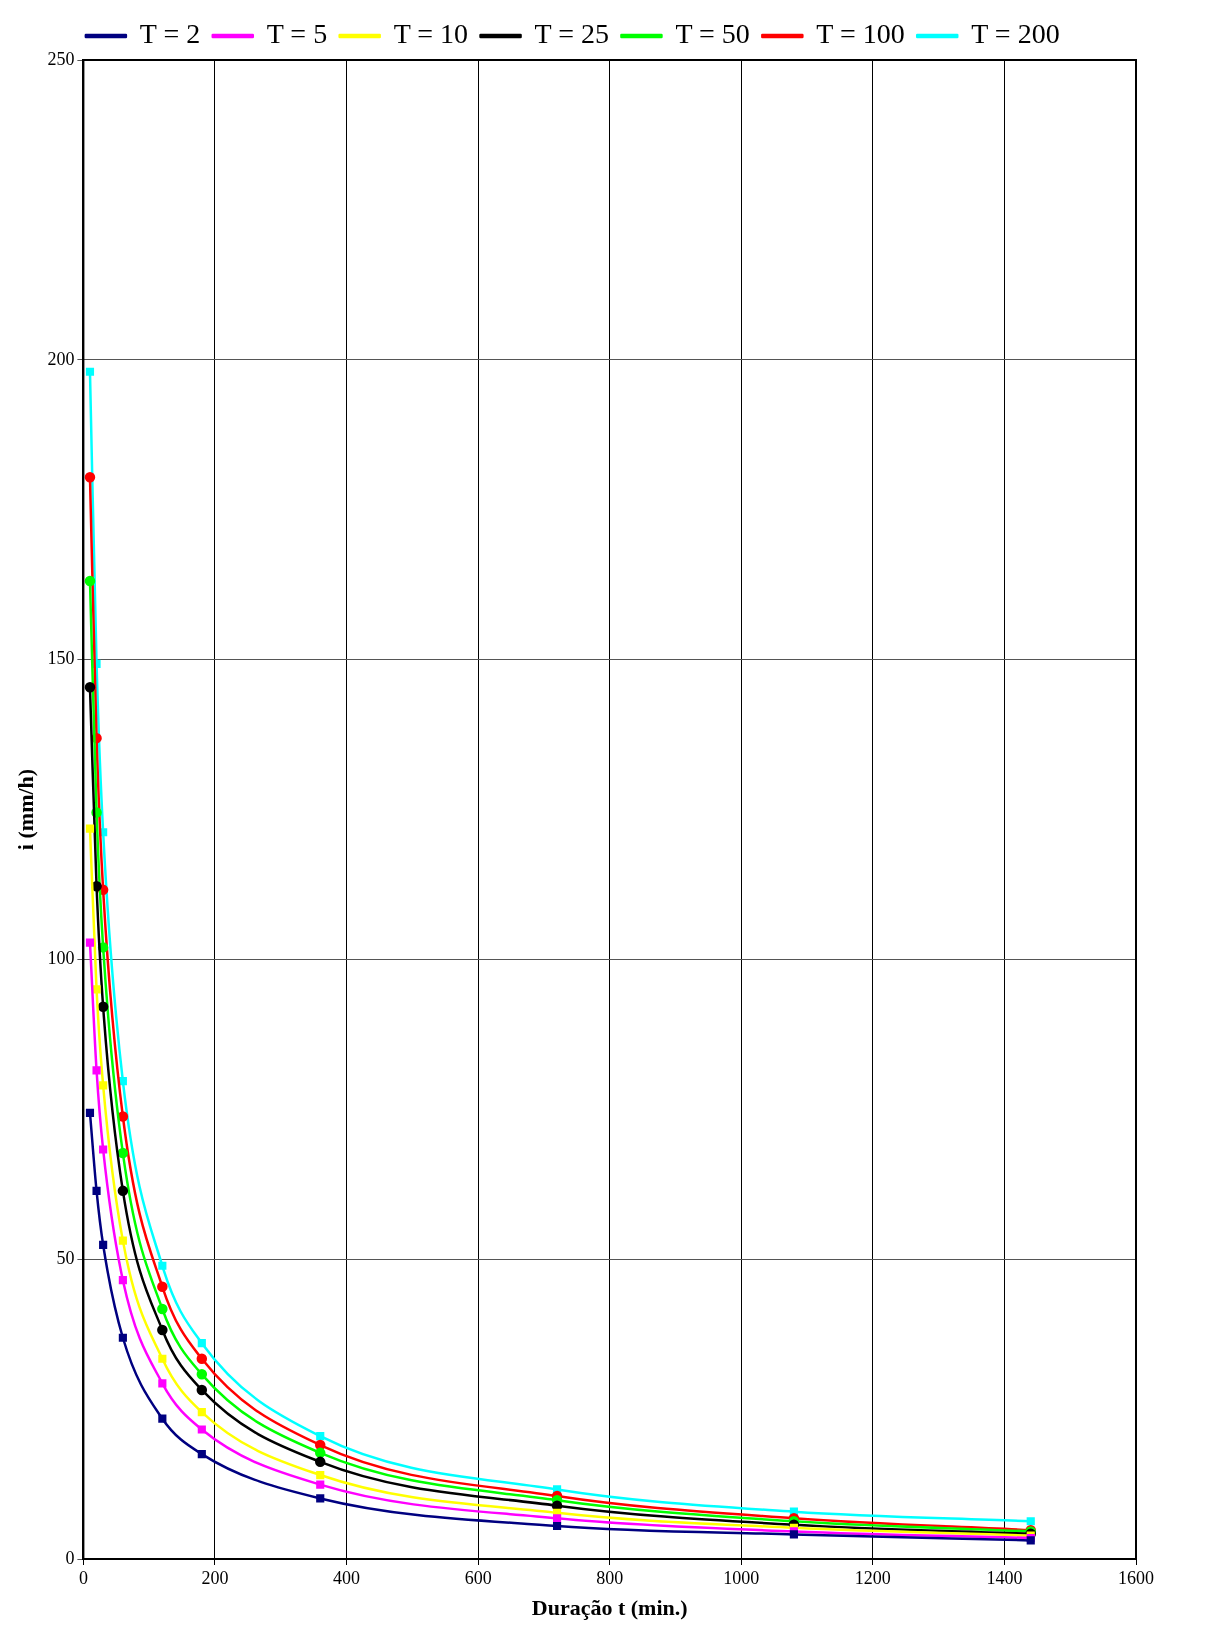 The height and width of the screenshot is (1637, 1221). Describe the element at coordinates (610, 1577) in the screenshot. I see `x-tick-label: 800` at that location.